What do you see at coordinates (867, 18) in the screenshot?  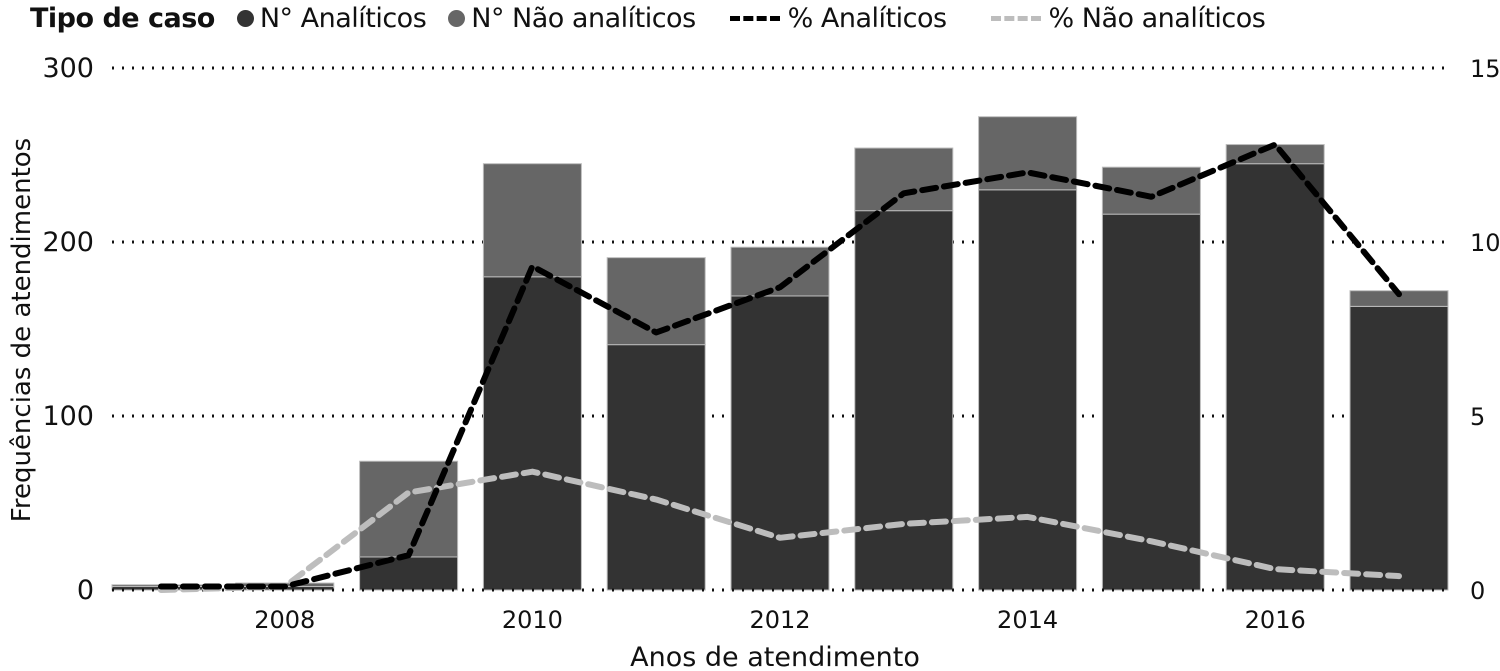 I see `legend-label: % Analíticos` at bounding box center [867, 18].